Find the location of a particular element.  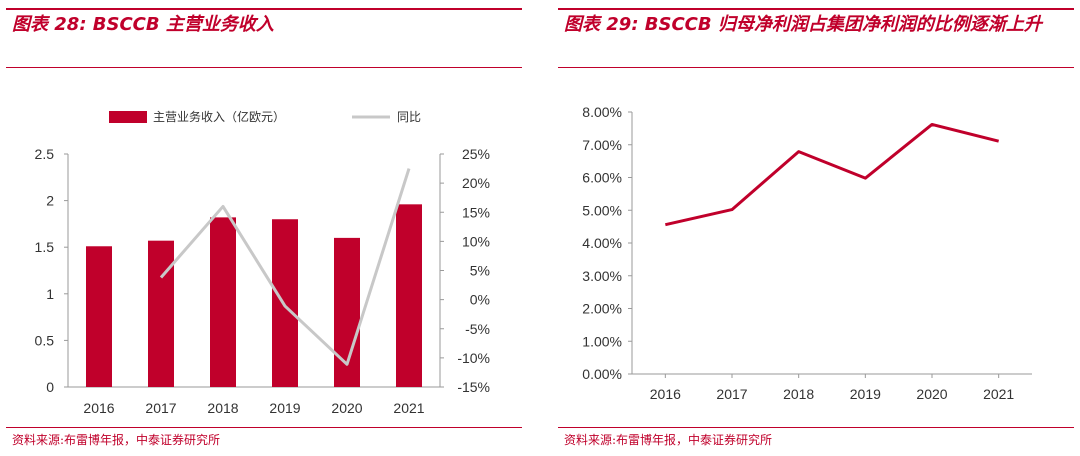

right-y-tick-label: 15% is located at coordinates (476, 212).